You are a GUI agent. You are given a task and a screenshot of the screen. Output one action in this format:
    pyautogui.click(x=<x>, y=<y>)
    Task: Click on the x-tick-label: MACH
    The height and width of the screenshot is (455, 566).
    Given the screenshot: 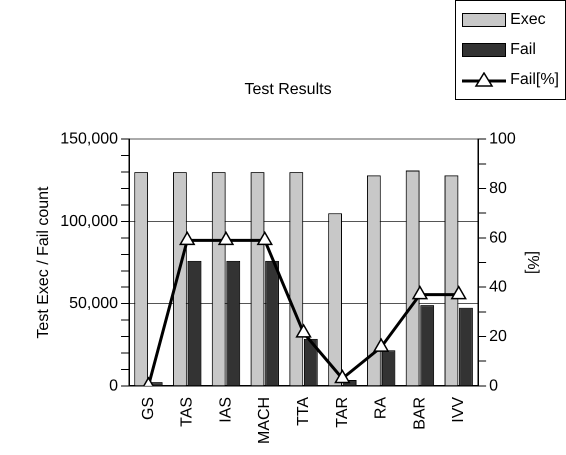 What is the action you would take?
    pyautogui.click(x=265, y=420)
    